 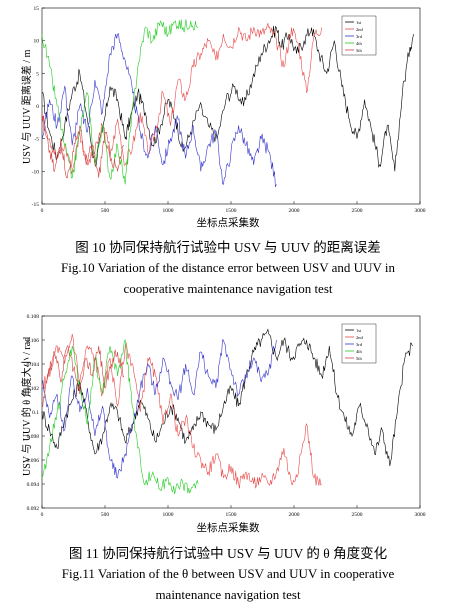 I want to click on figure-caption-cn: 图 11 协同保持航行试验中 USV 与 UUV 的 θ 角度变化, so click(x=228, y=553).